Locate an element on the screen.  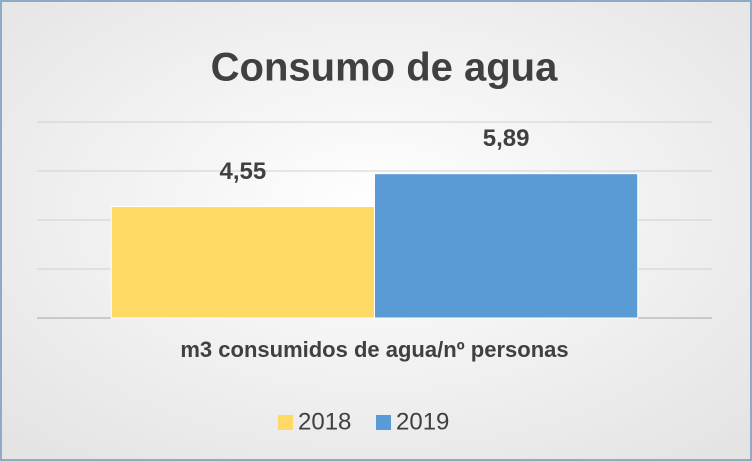
legend-label: 2018 is located at coordinates (324, 421).